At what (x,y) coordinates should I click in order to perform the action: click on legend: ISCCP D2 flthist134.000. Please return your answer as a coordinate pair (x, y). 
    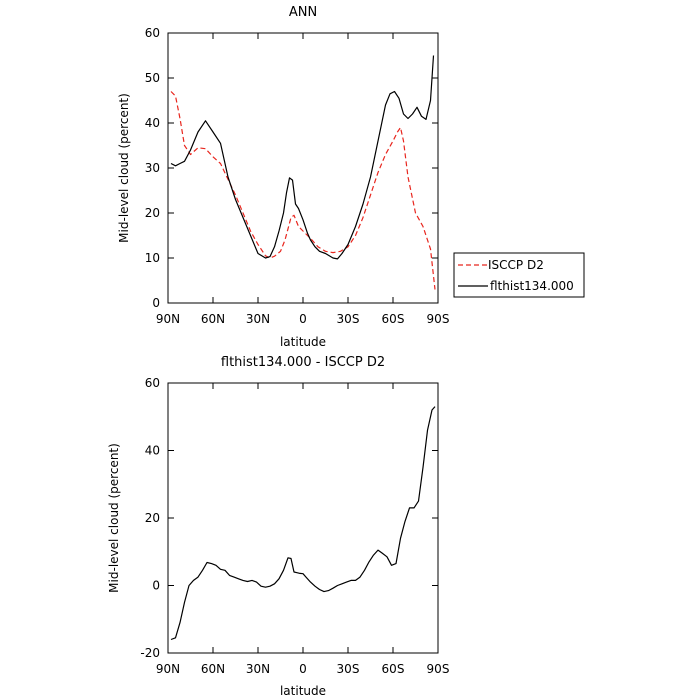
    Looking at the image, I should click on (519, 275).